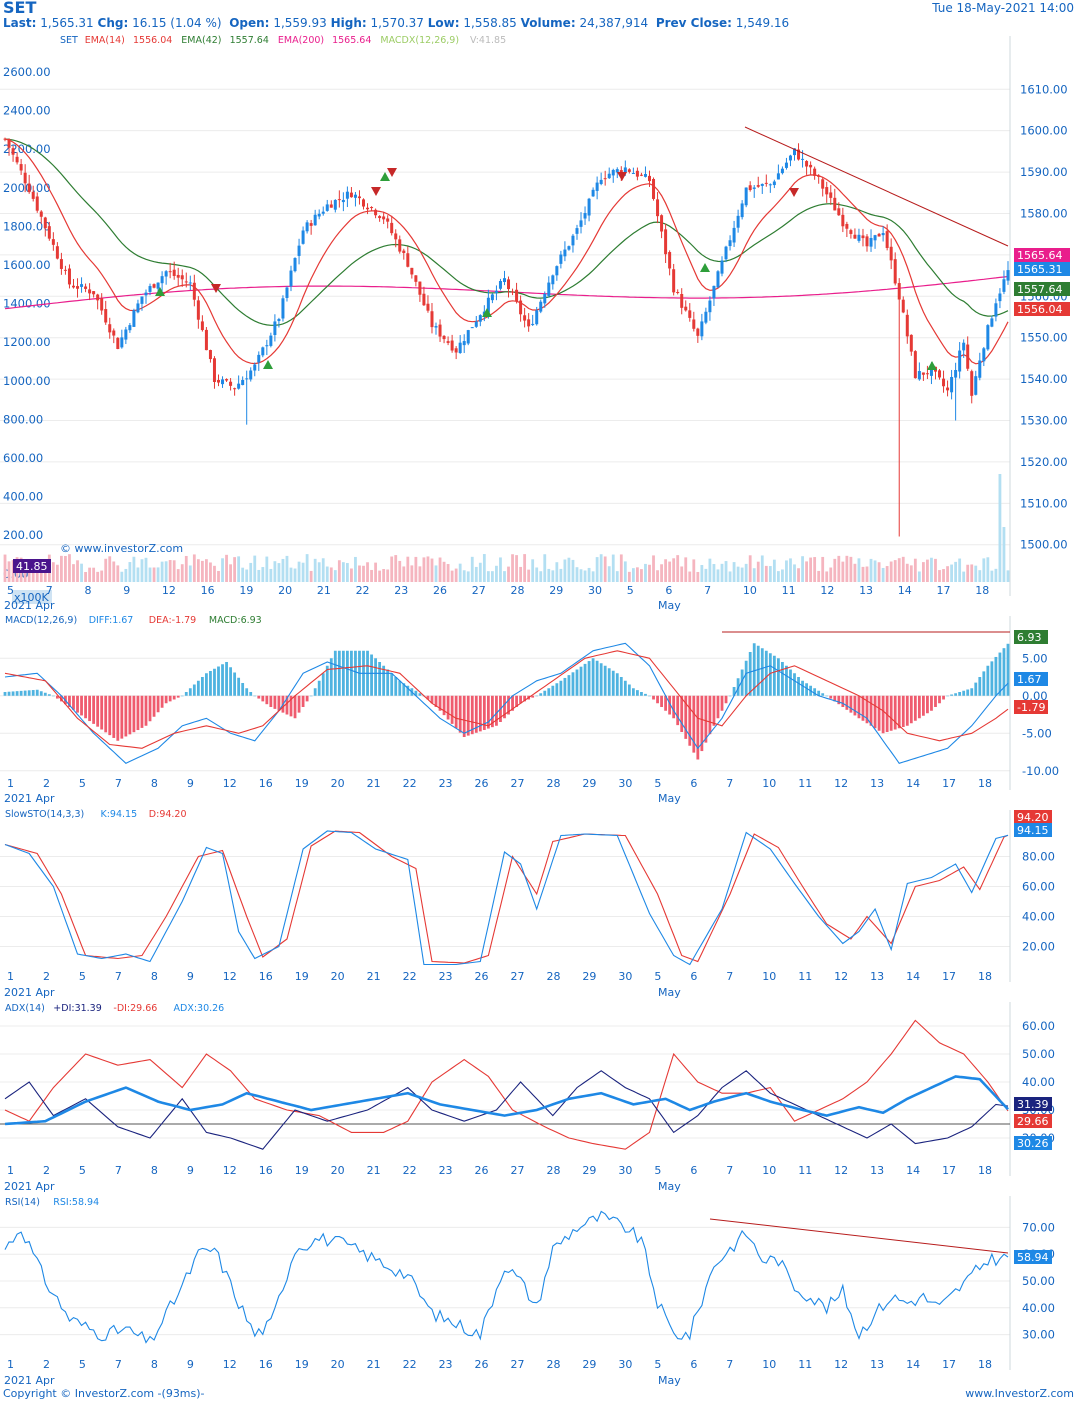 The image size is (1080, 1404). Describe the element at coordinates (118, 1364) in the screenshot. I see `rsi-xtick-3: 7` at that location.